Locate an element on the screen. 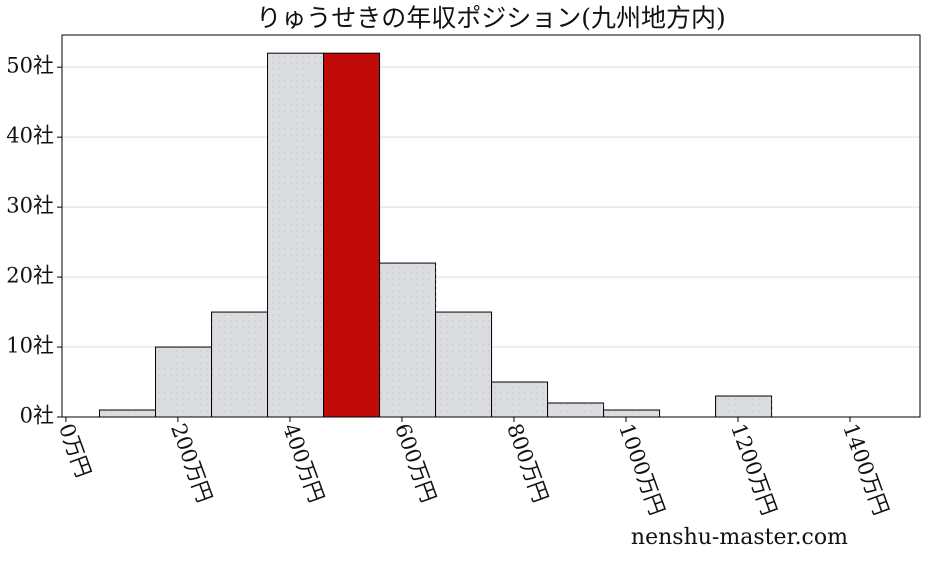 Image resolution: width=927 pixels, height=561 pixels. y-tick-label: 0社 is located at coordinates (37, 416).